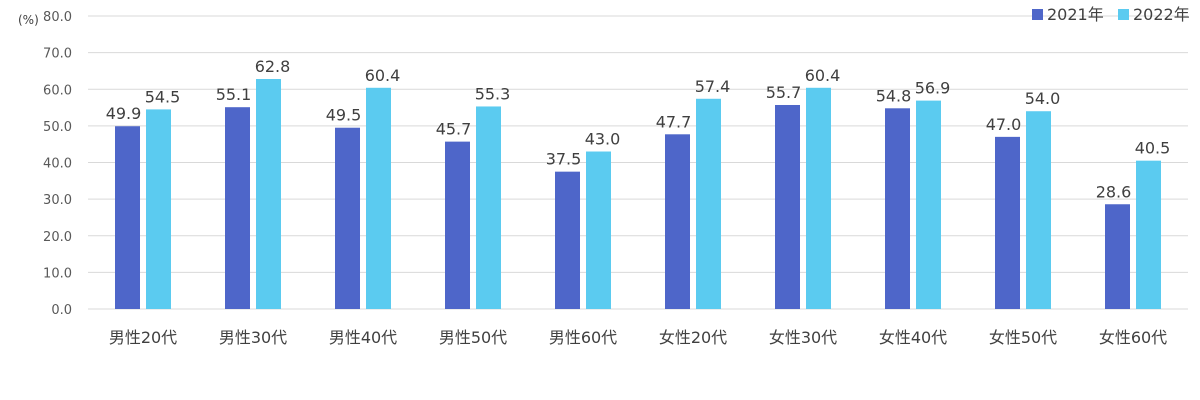  Describe the element at coordinates (268, 194) in the screenshot. I see `bar-2022年-男性30代` at that location.